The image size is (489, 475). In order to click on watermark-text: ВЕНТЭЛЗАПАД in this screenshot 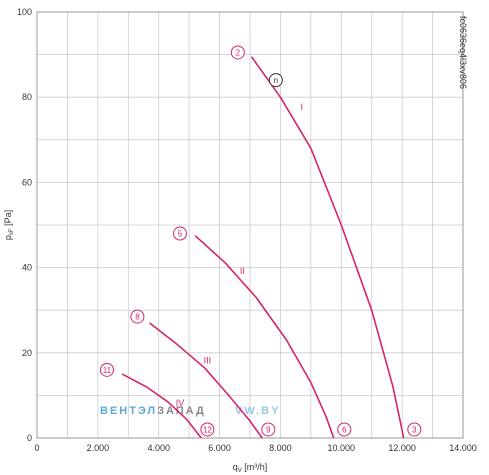, I will do `click(153, 411)`.